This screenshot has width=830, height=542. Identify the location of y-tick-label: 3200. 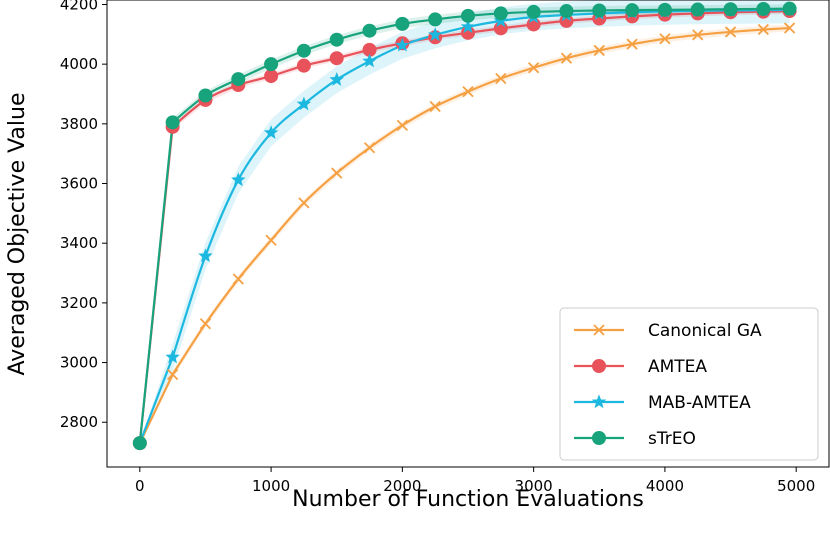
(79, 303).